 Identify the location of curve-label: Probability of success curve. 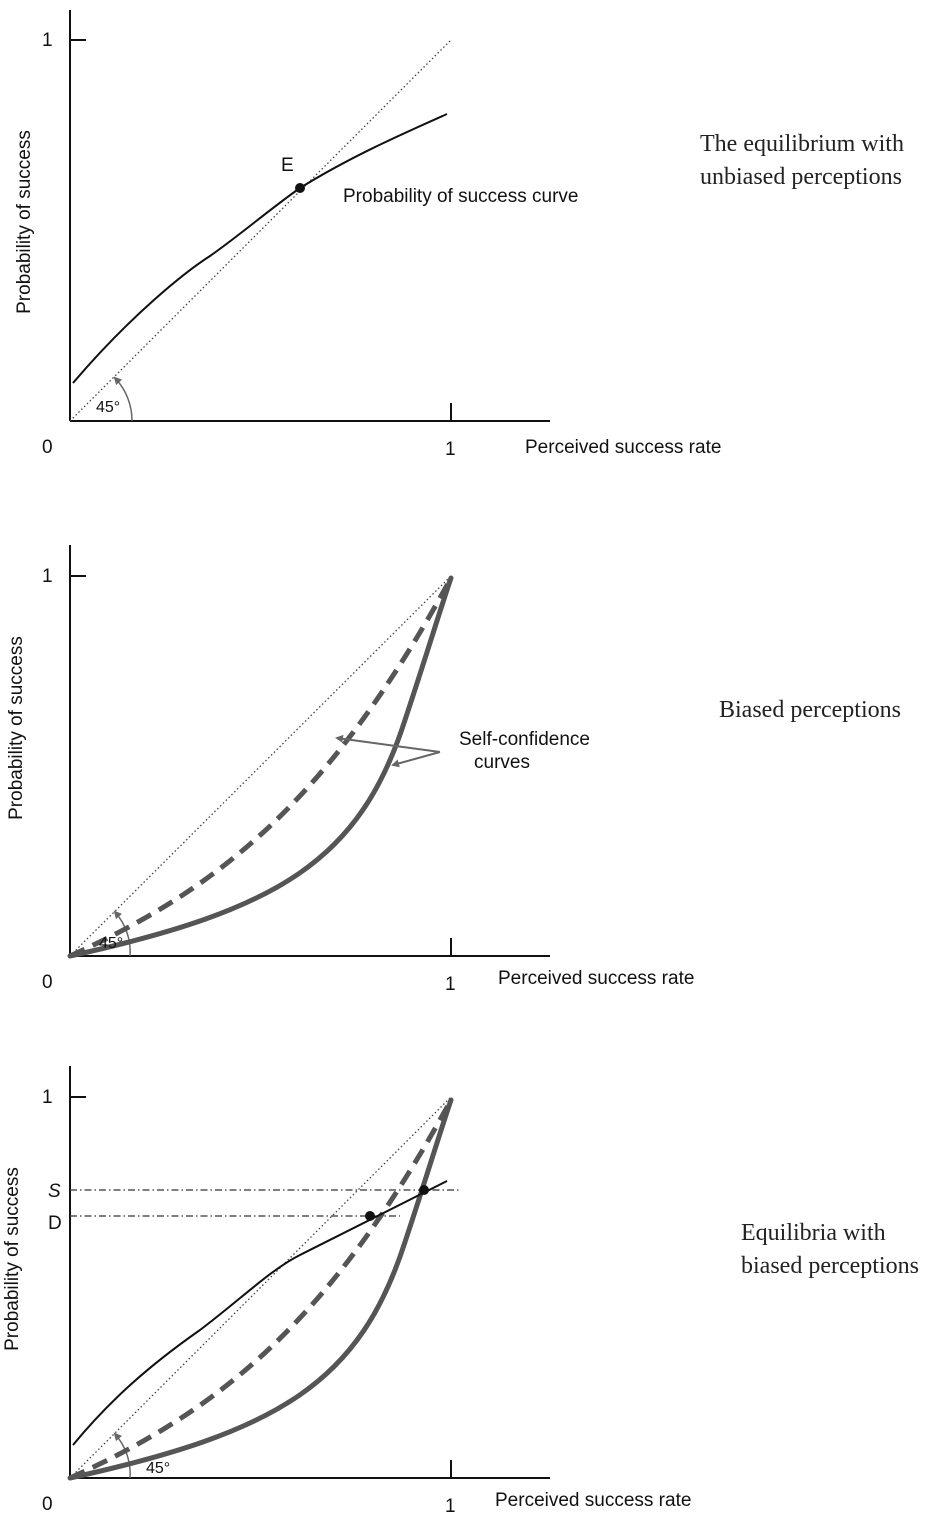
(461, 196).